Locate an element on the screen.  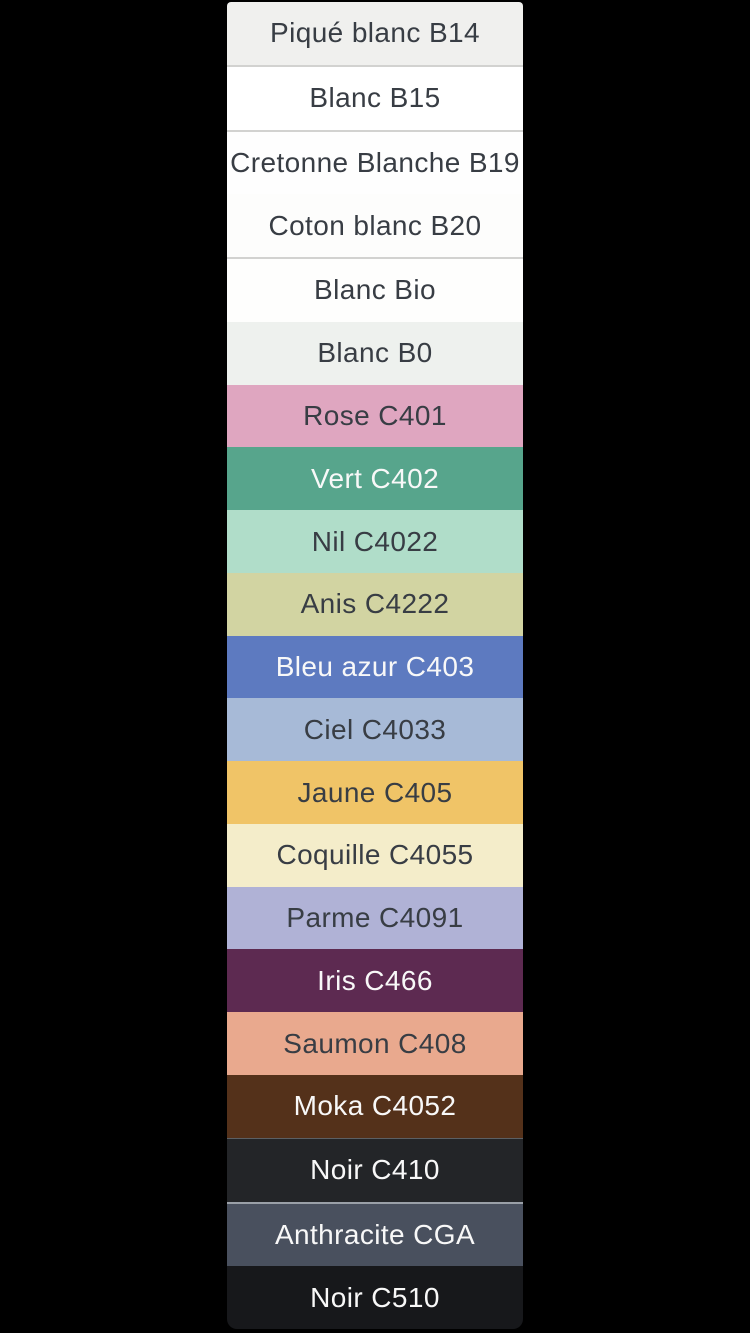
swatch-label: Ciel C4033 is located at coordinates (375, 729).